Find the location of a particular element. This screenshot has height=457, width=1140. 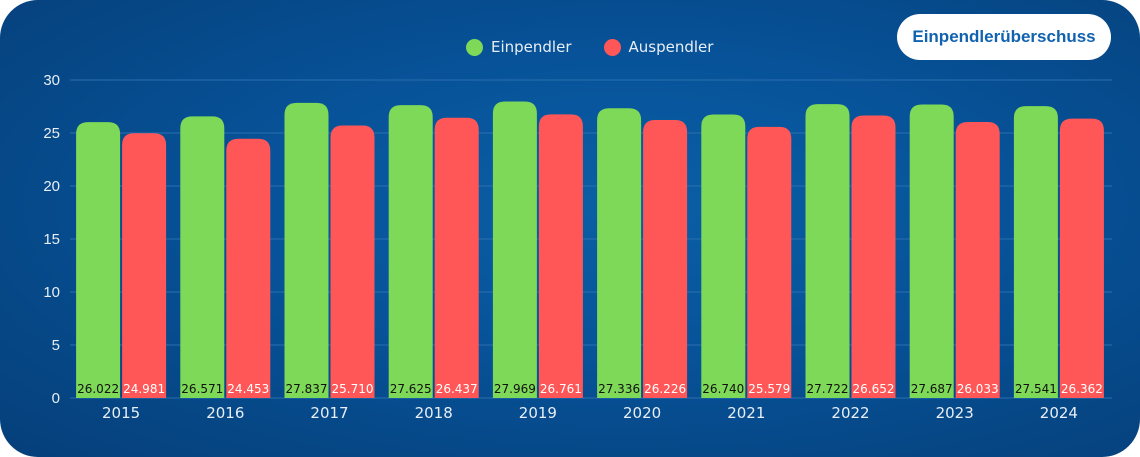

bar-einpendler-2017 is located at coordinates (306, 250).